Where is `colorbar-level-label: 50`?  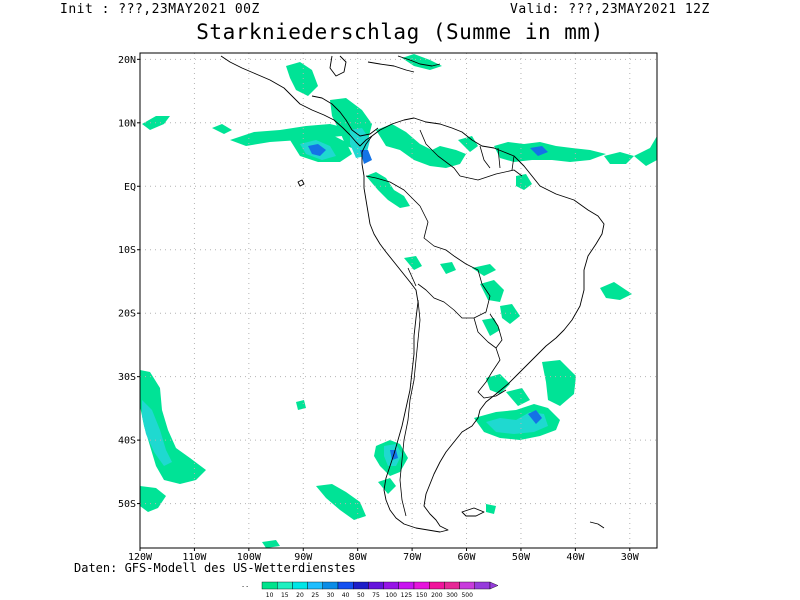
colorbar-level-label: 50 is located at coordinates (361, 595).